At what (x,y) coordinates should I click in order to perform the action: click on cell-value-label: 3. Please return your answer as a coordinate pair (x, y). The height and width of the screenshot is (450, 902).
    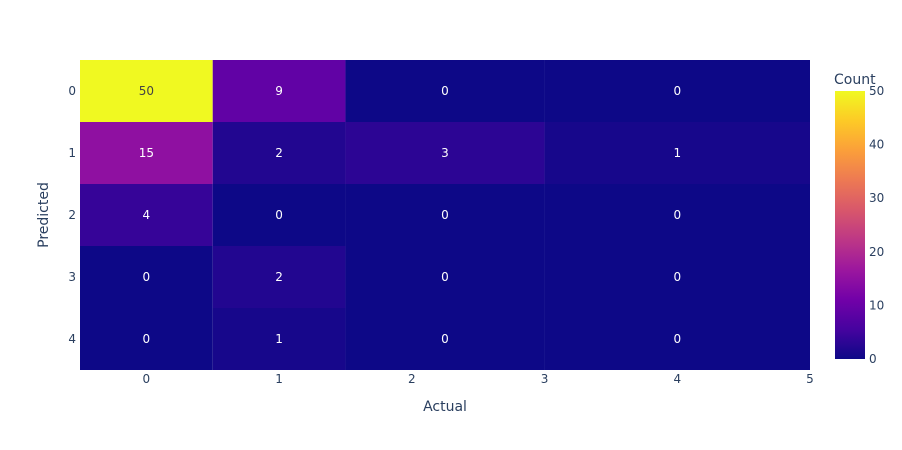
    Looking at the image, I should click on (445, 153).